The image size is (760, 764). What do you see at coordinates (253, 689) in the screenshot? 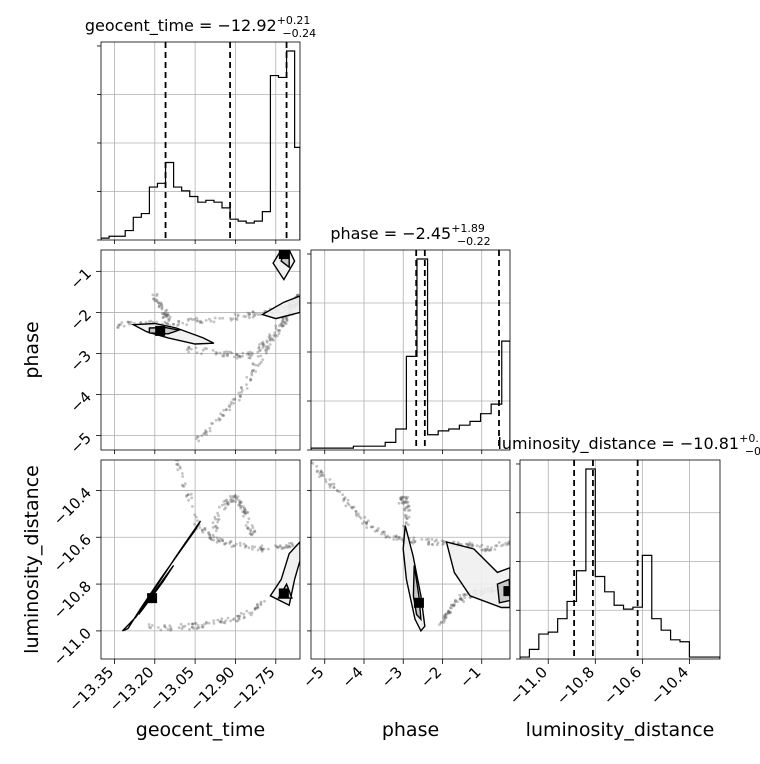
I see `x-tick-label: −12.75` at bounding box center [253, 689].